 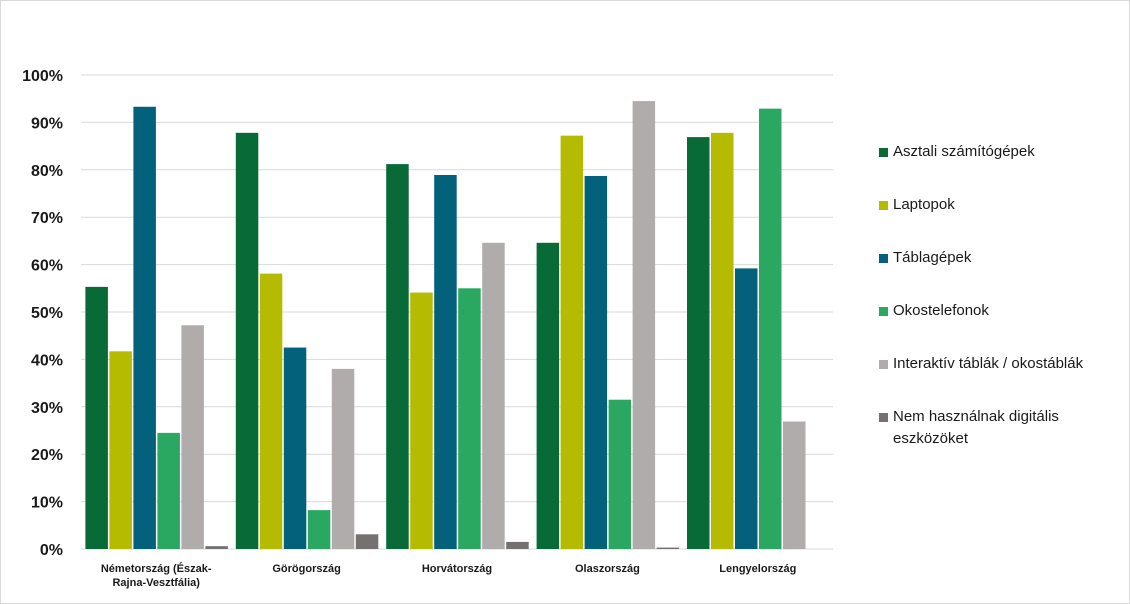 What do you see at coordinates (757, 569) in the screenshot?
I see `x-tick-label: Lengyelország` at bounding box center [757, 569].